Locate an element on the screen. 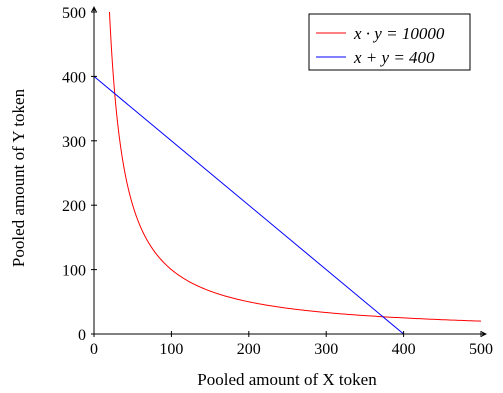  y-tick-label: 0 is located at coordinates (82, 335).